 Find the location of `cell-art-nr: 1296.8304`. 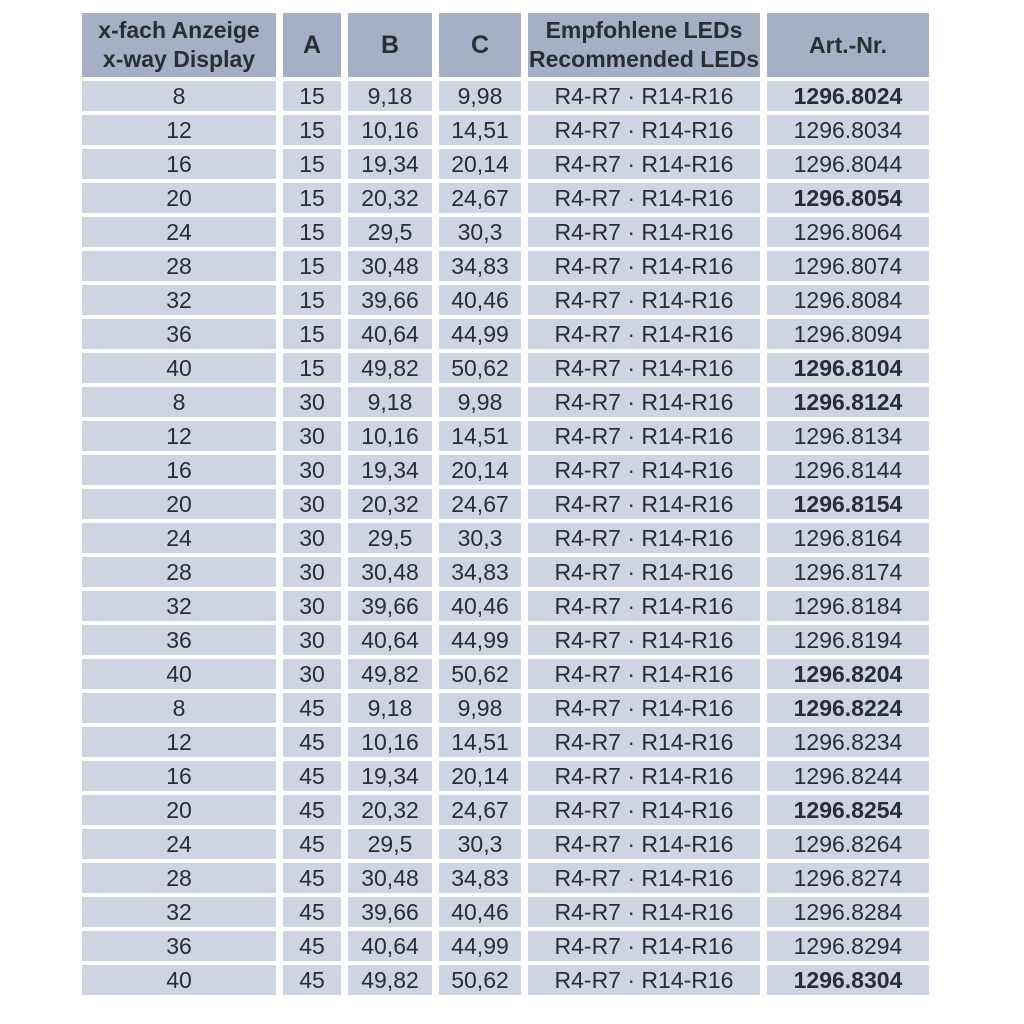

cell-art-nr: 1296.8304 is located at coordinates (848, 980).